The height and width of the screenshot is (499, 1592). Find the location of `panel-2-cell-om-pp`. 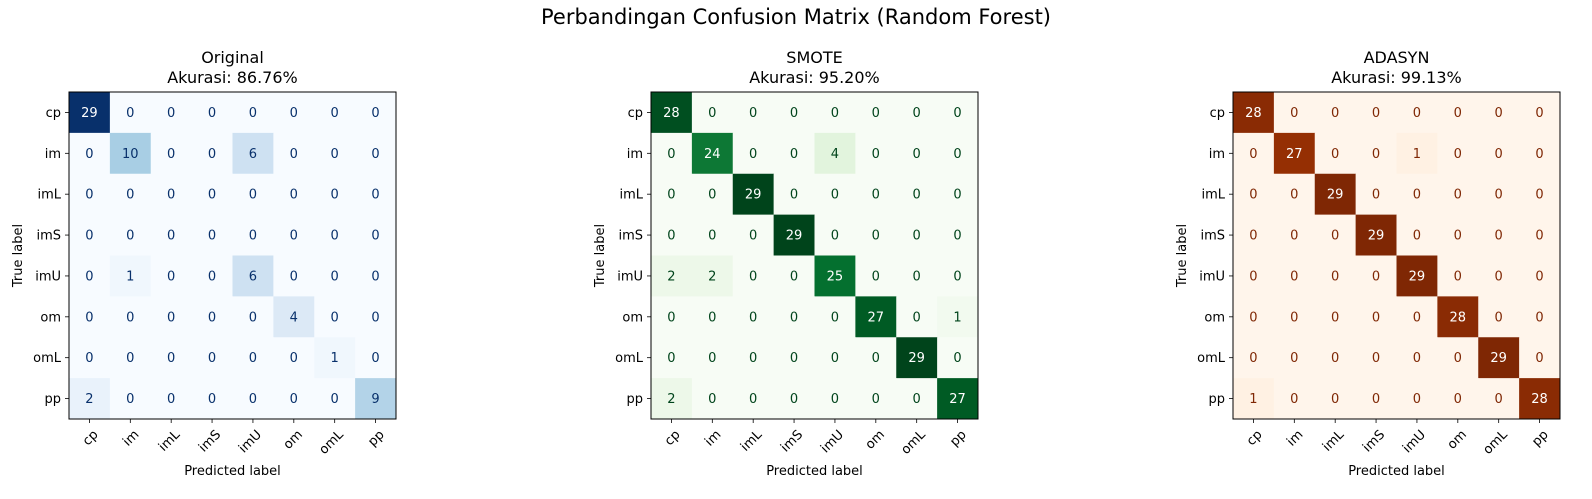

panel-2-cell-om-pp is located at coordinates (958, 317).